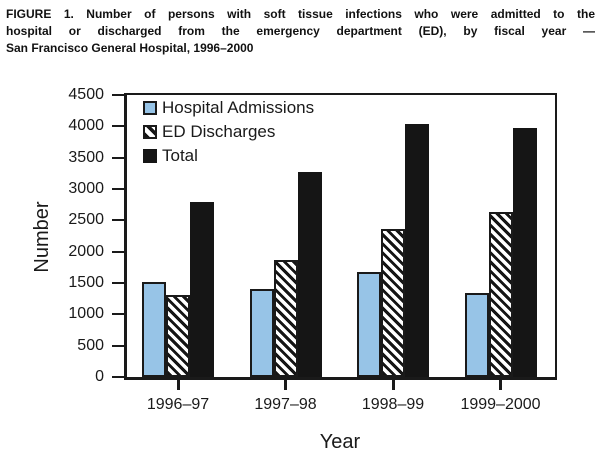 The image size is (601, 461). What do you see at coordinates (285, 385) in the screenshot?
I see `x-tick-1997–98` at bounding box center [285, 385].